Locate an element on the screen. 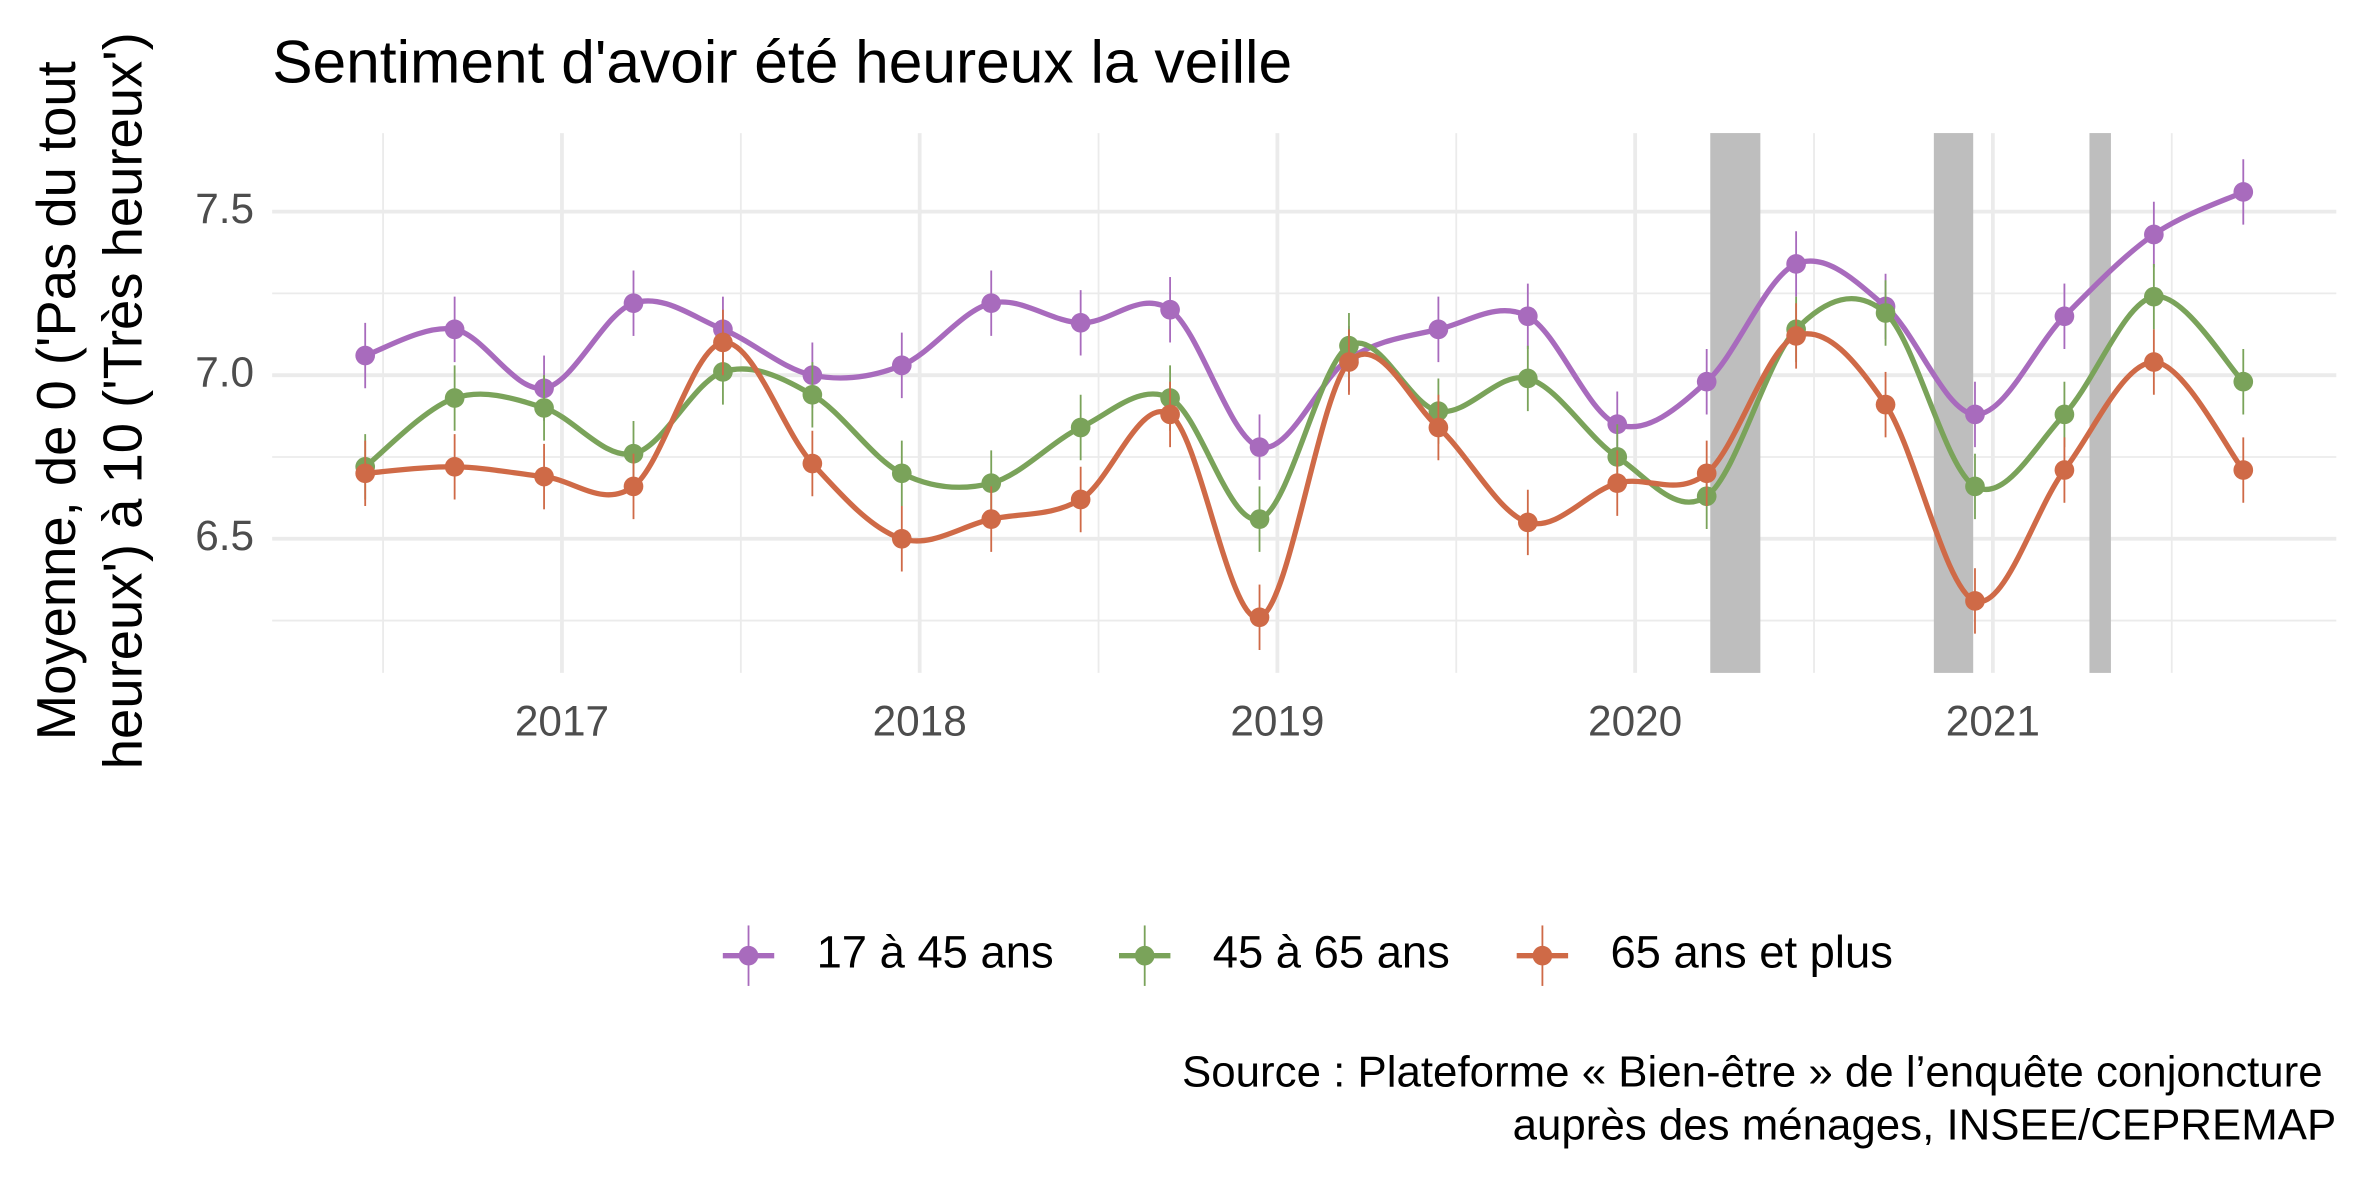 Image resolution: width=2362 pixels, height=1181 pixels. legend-label: 65 ans et plus is located at coordinates (1751, 952).